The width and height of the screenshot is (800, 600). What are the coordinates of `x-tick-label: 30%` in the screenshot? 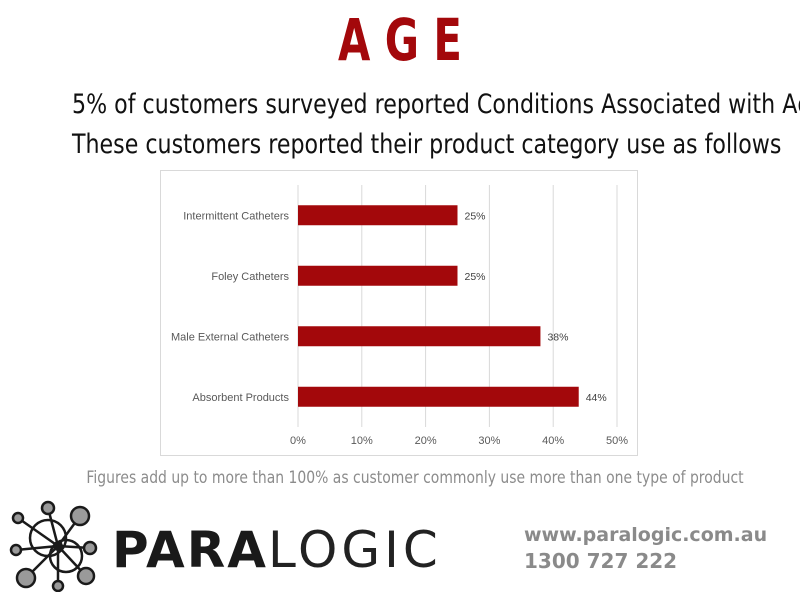 It's located at (489, 441).